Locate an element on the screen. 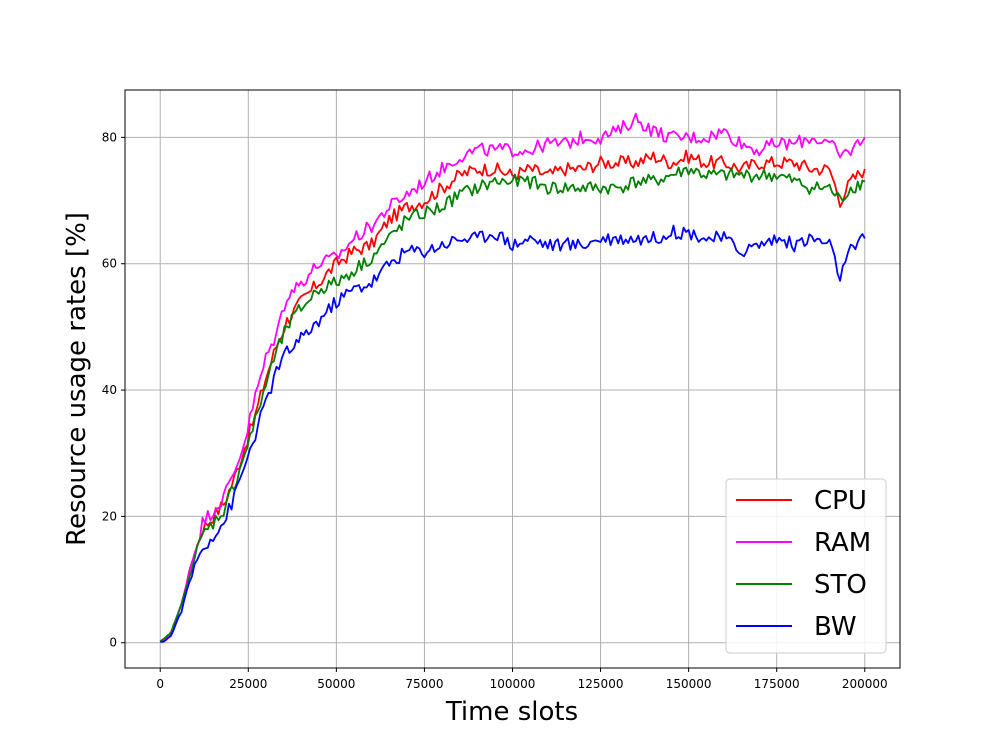  x-tick-label: 150000 is located at coordinates (689, 684).